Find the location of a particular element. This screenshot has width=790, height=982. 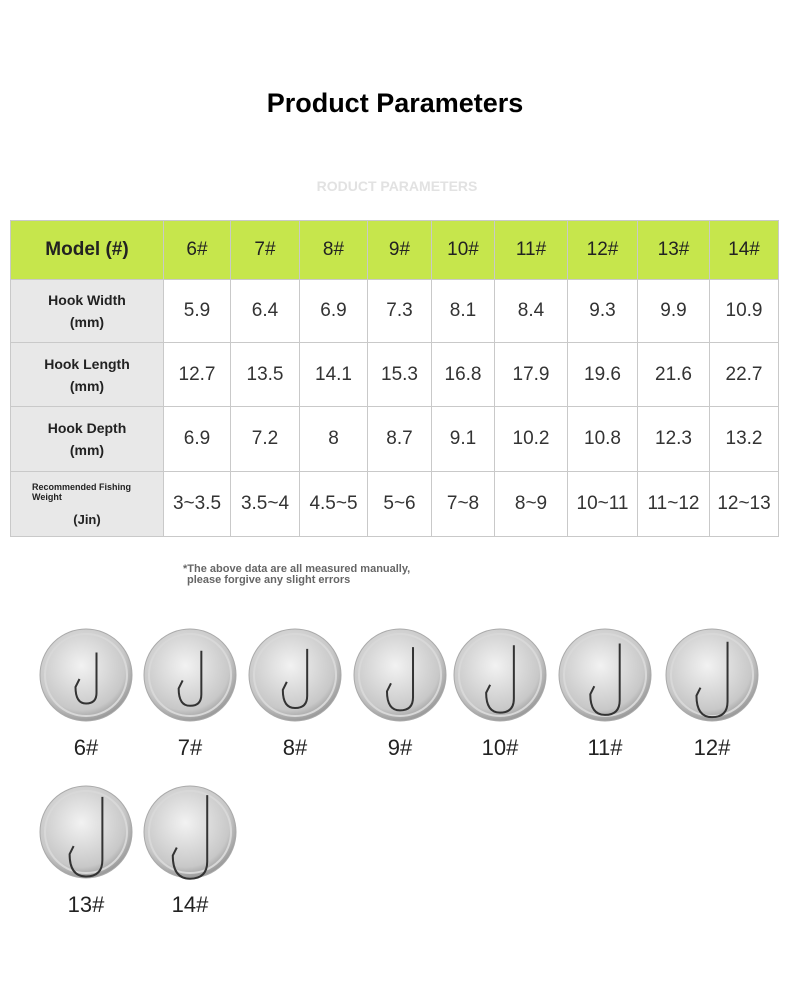

value-cell: 12.3 is located at coordinates (674, 439).